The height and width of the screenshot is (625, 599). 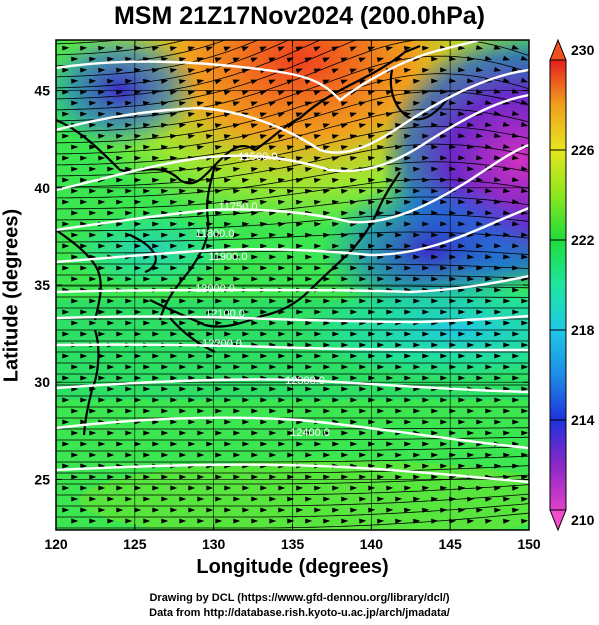 What do you see at coordinates (225, 314) in the screenshot?
I see `contour-label-5: 12100.0` at bounding box center [225, 314].